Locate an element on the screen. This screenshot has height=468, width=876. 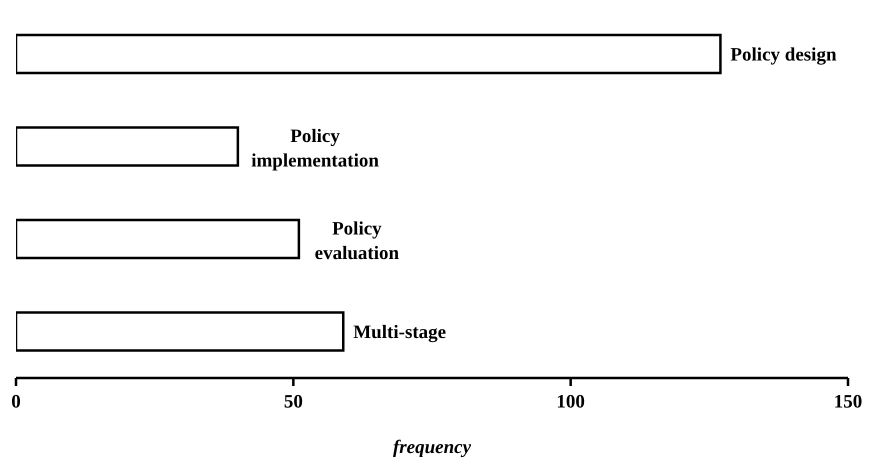
x-tick-label: 50 is located at coordinates (293, 401).